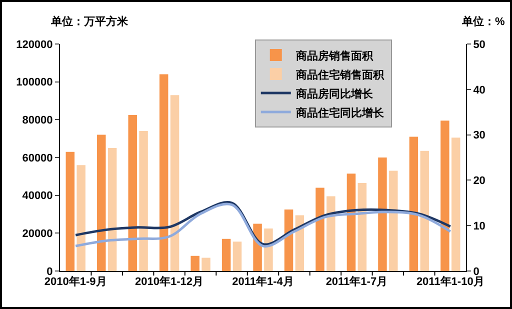 The image size is (512, 309). Describe the element at coordinates (37, 196) in the screenshot. I see `y-tick-label: 40000` at that location.